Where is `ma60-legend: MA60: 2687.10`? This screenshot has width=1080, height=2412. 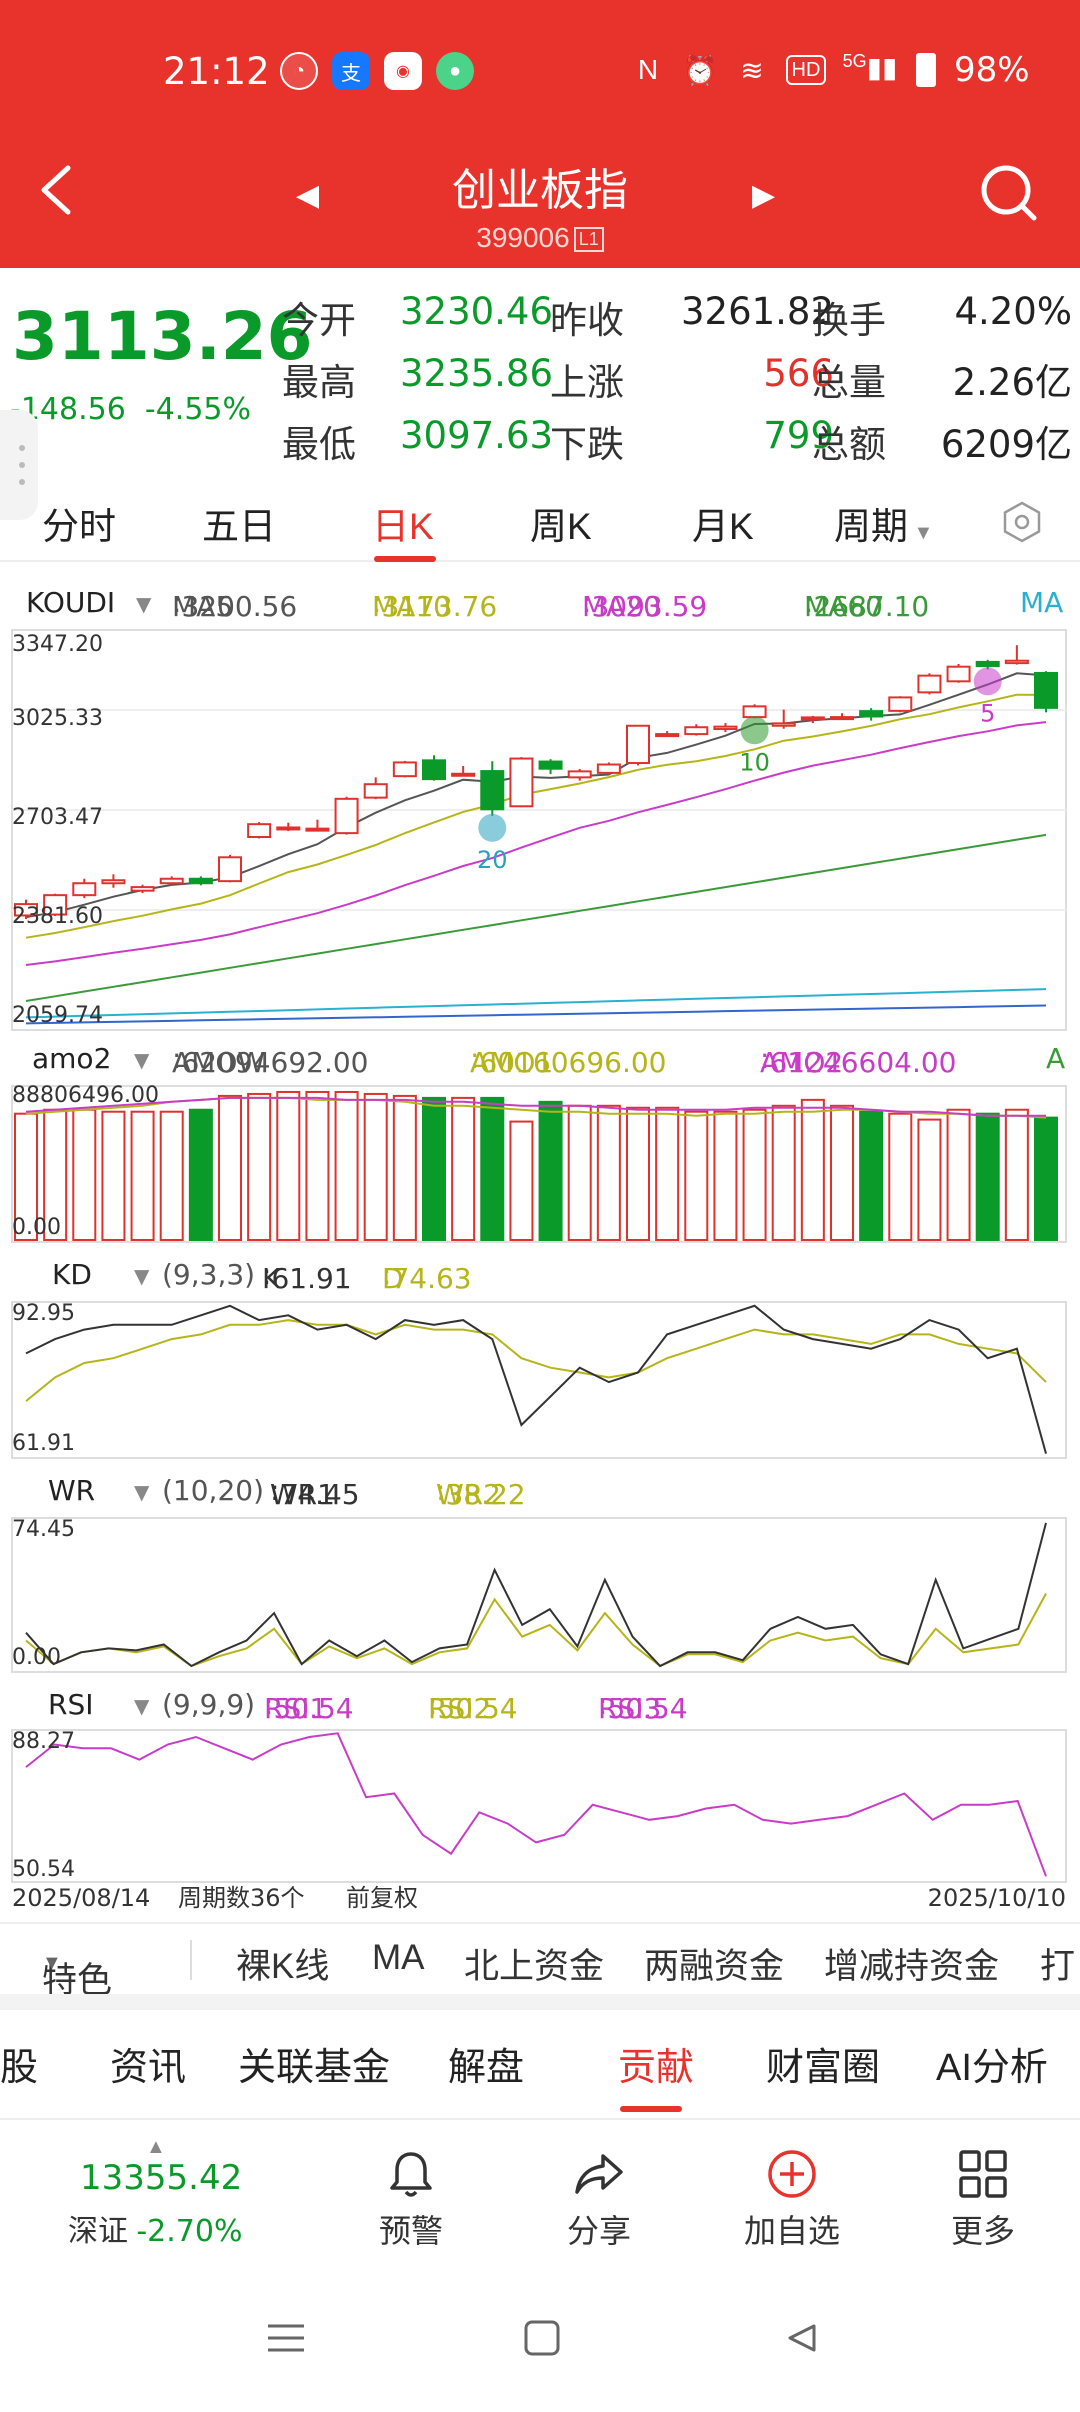
ma60-legend: MA60: 2687.10 is located at coordinates (867, 604).